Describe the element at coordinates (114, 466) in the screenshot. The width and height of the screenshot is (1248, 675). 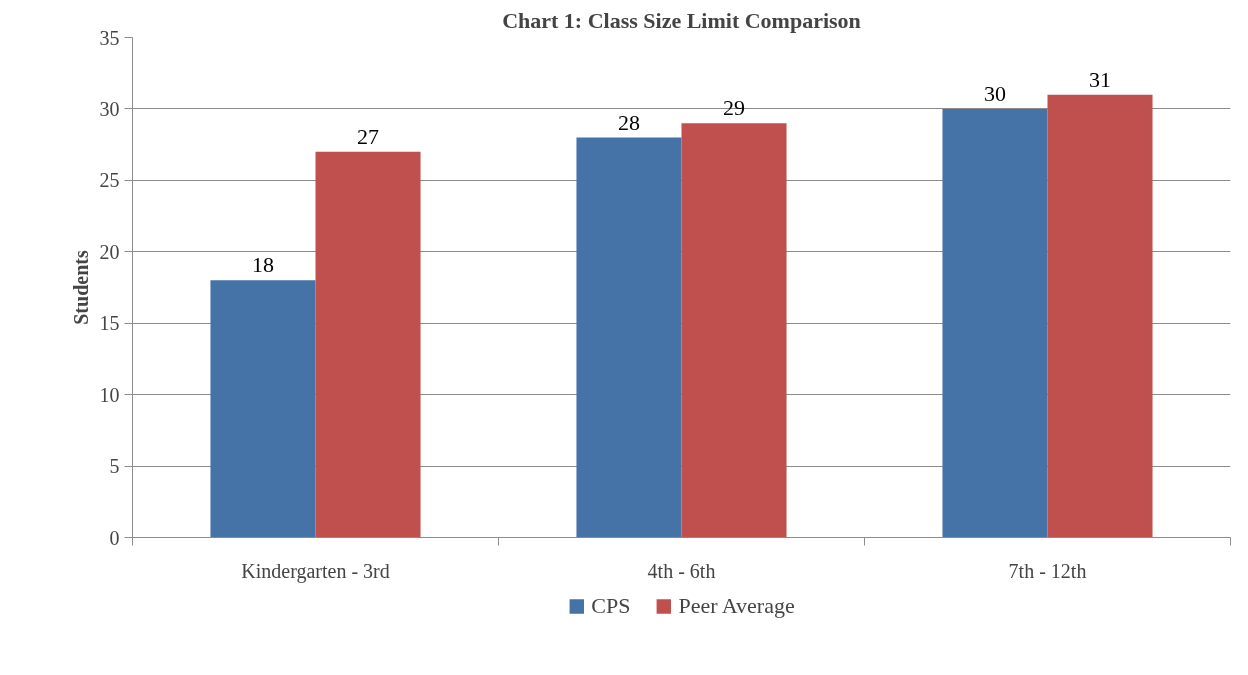
I see `y-tick-label: 5` at that location.